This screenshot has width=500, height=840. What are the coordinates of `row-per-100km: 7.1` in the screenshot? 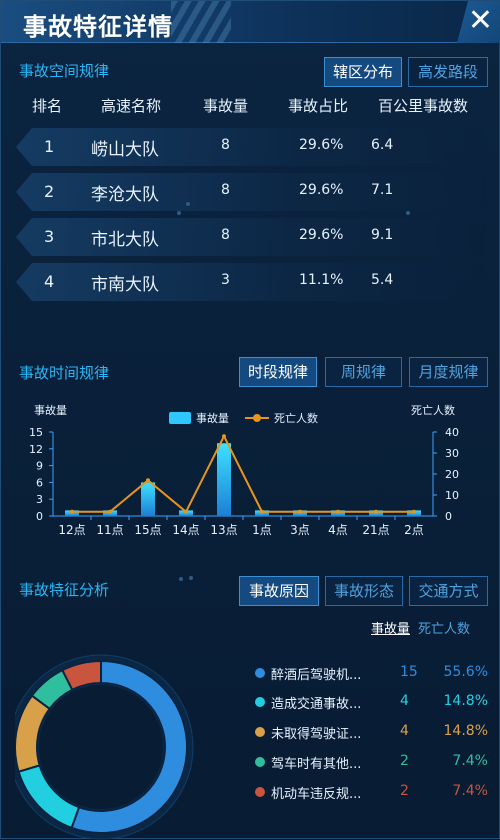 It's located at (382, 190).